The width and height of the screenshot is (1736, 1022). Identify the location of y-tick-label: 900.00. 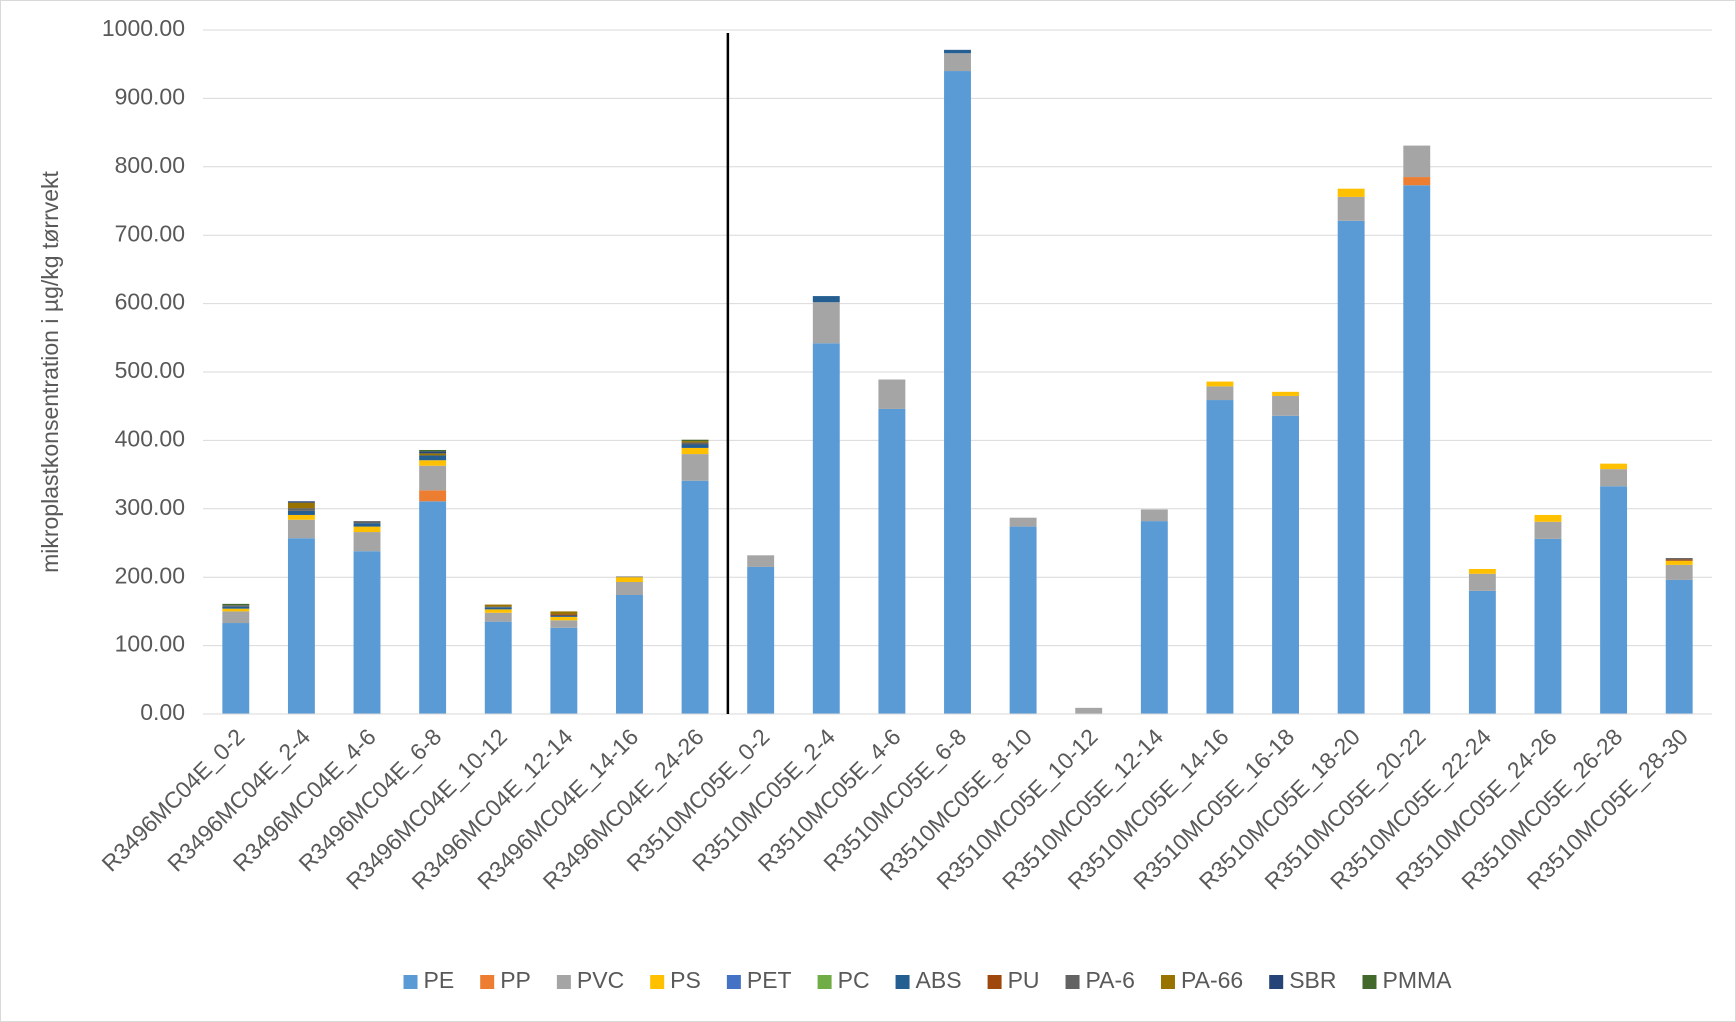
(150, 96).